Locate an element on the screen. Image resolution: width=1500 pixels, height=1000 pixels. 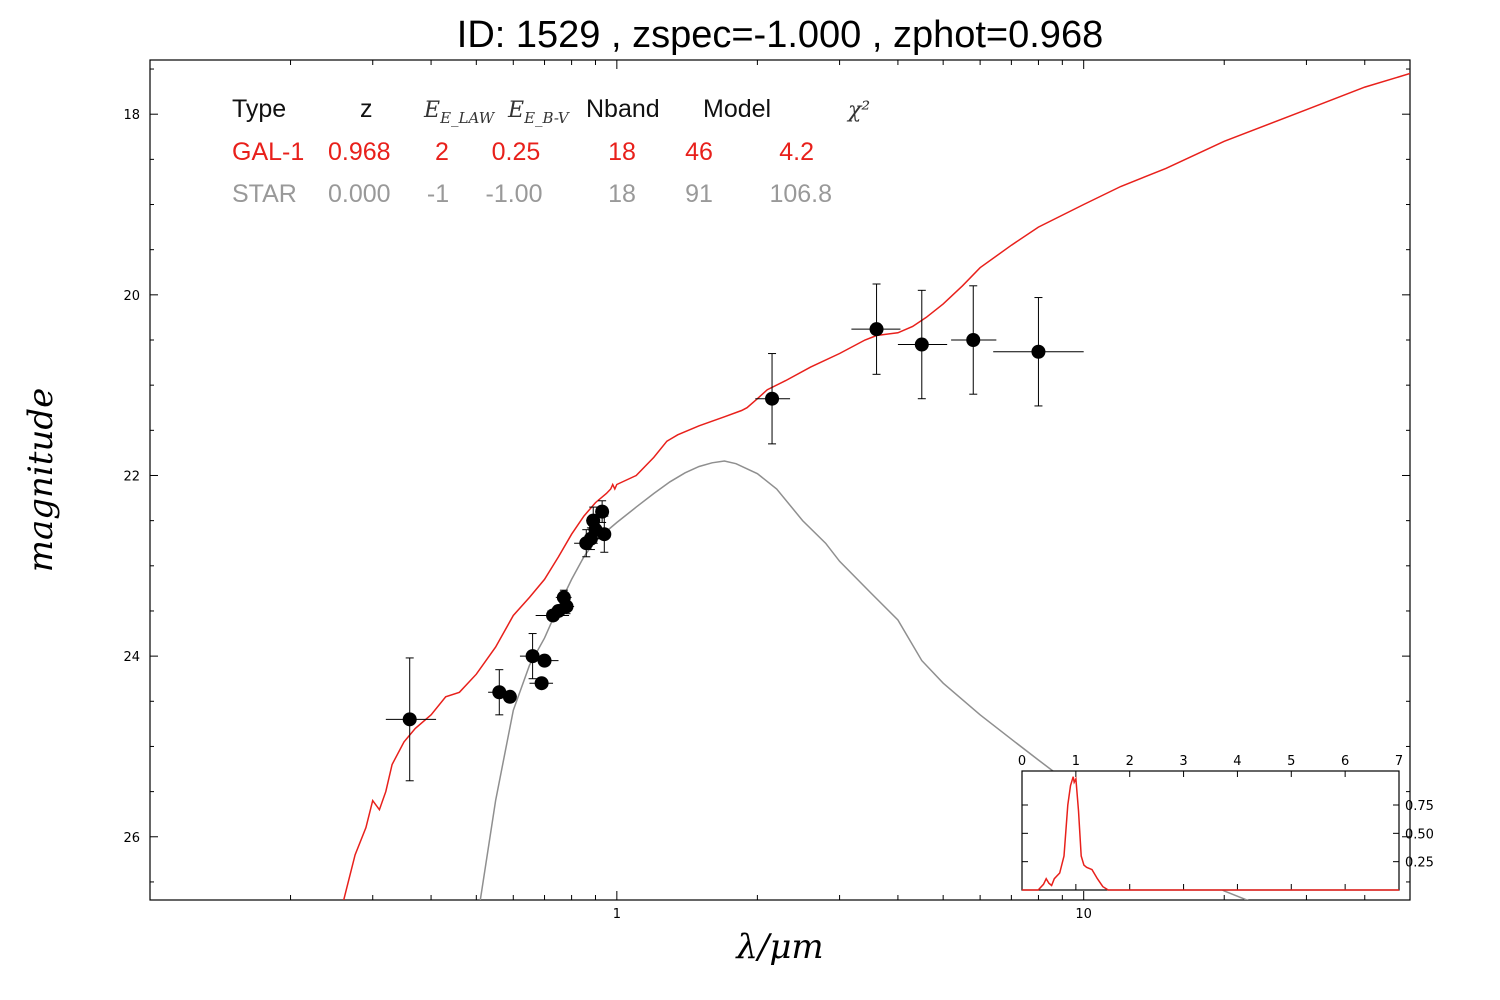
inset-x-tick-label: 1 is located at coordinates (1076, 761).